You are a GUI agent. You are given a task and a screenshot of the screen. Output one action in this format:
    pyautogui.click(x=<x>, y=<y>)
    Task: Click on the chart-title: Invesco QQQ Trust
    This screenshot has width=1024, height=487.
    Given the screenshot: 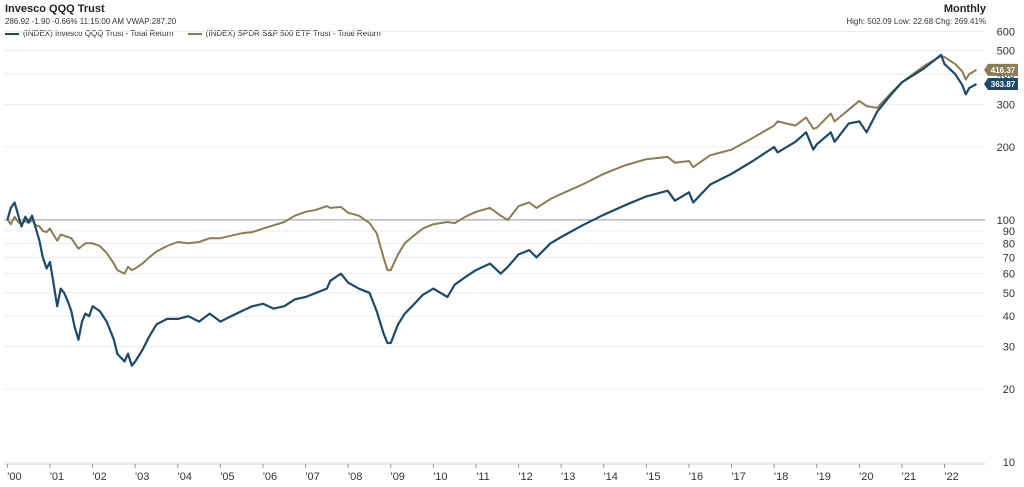 What is the action you would take?
    pyautogui.click(x=55, y=9)
    